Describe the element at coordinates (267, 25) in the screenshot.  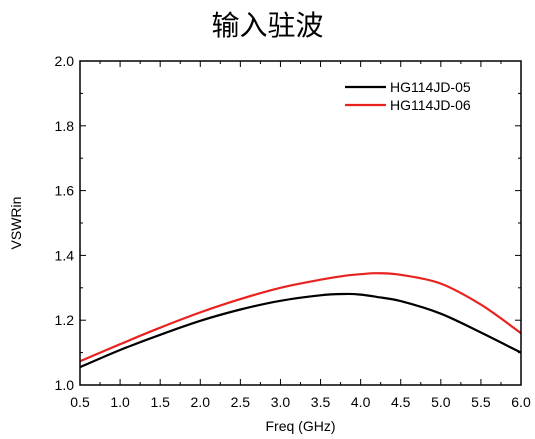
I see `chart-title: 输入驻波` at that location.